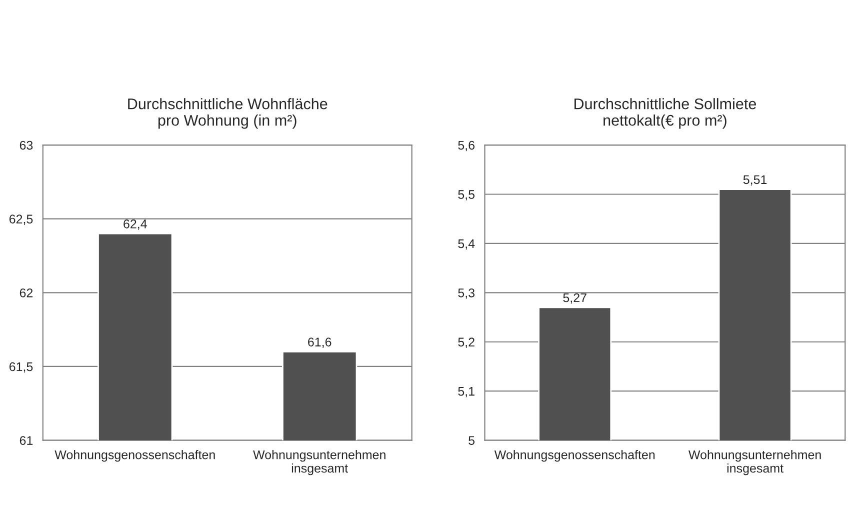 Image resolution: width=858 pixels, height=518 pixels. I want to click on y-tick-label: 62, so click(26, 293).